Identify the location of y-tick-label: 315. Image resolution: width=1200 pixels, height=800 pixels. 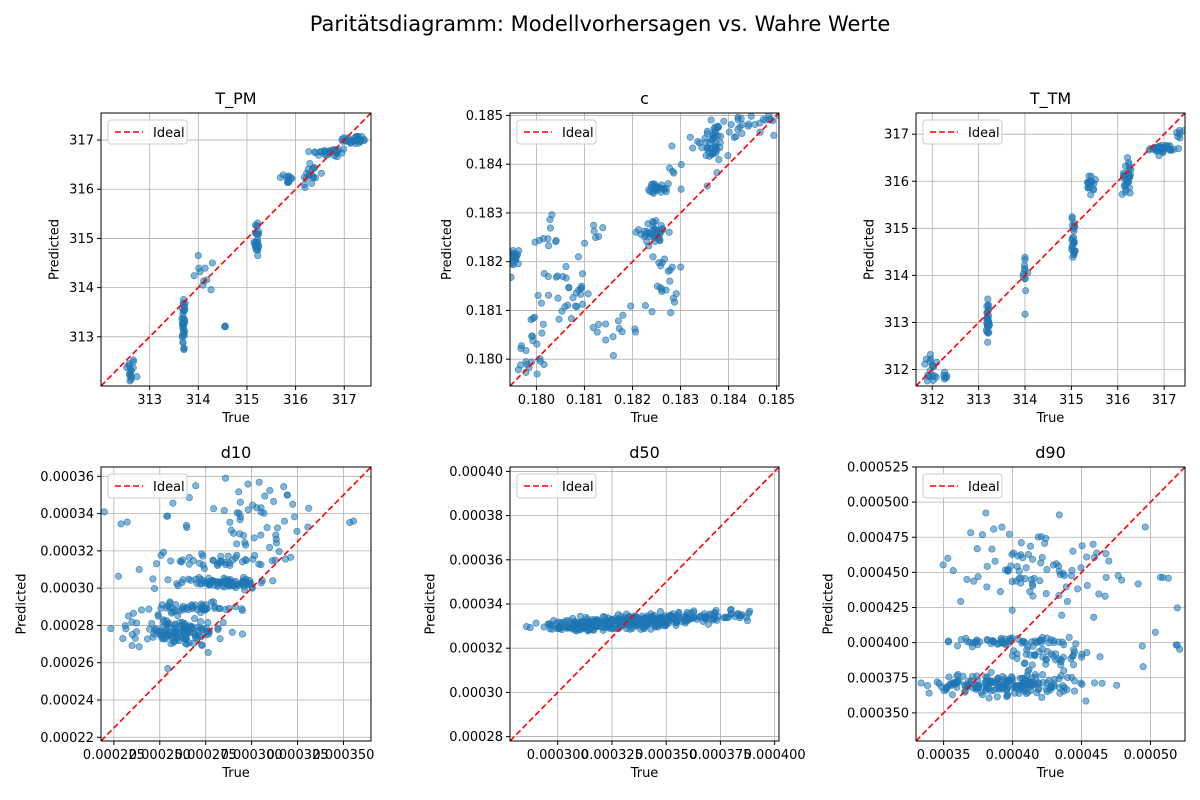
(81, 239).